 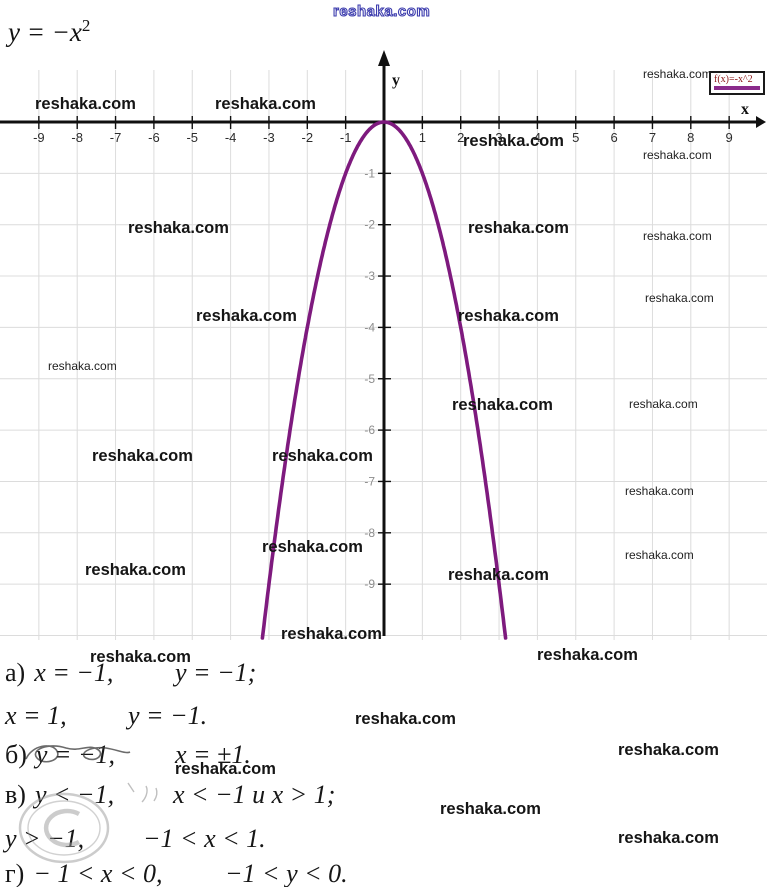 I want to click on solution-right: x < −1 и x > 1;, so click(x=254, y=794).